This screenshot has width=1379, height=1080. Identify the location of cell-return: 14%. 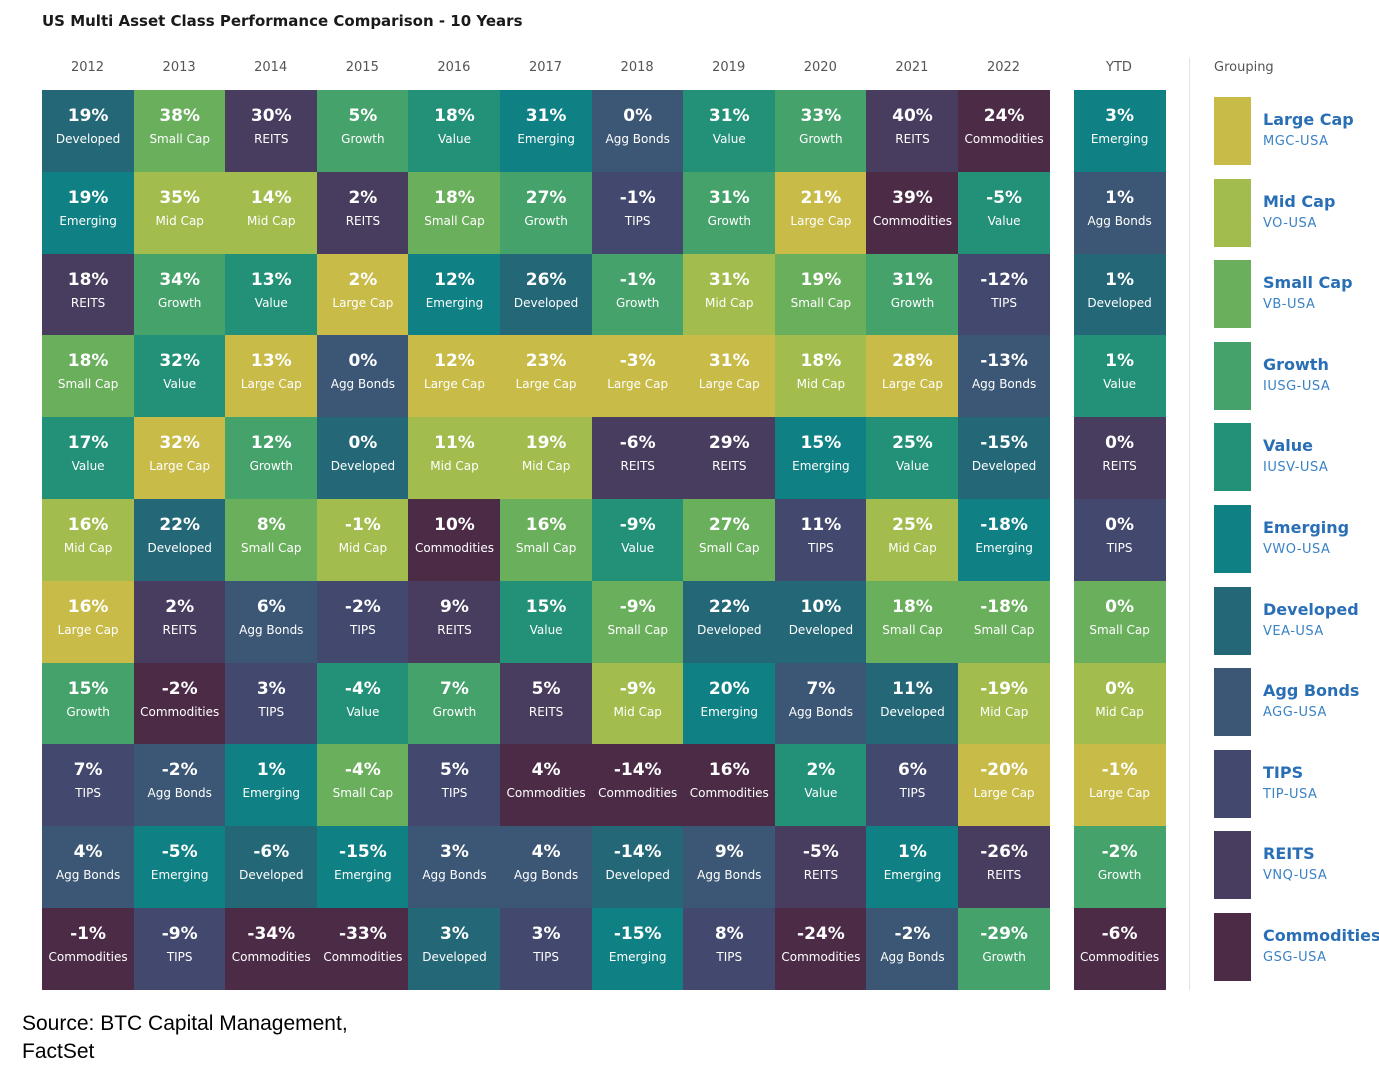
(271, 197).